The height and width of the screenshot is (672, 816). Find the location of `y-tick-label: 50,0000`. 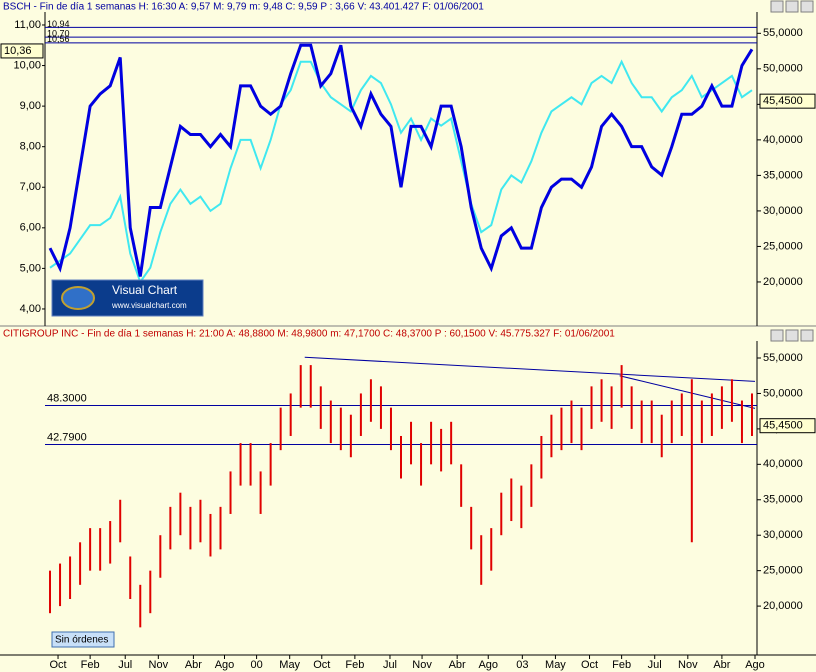

y-tick-label: 50,0000 is located at coordinates (783, 393).